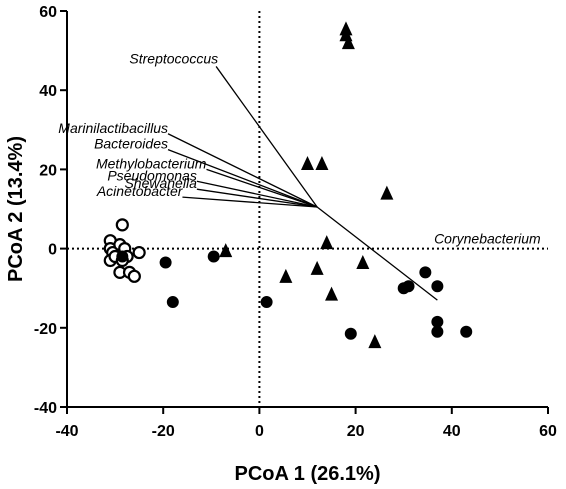 Image resolution: width=566 pixels, height=489 pixels. Describe the element at coordinates (452, 431) in the screenshot. I see `x-tick-label: 40` at that location.